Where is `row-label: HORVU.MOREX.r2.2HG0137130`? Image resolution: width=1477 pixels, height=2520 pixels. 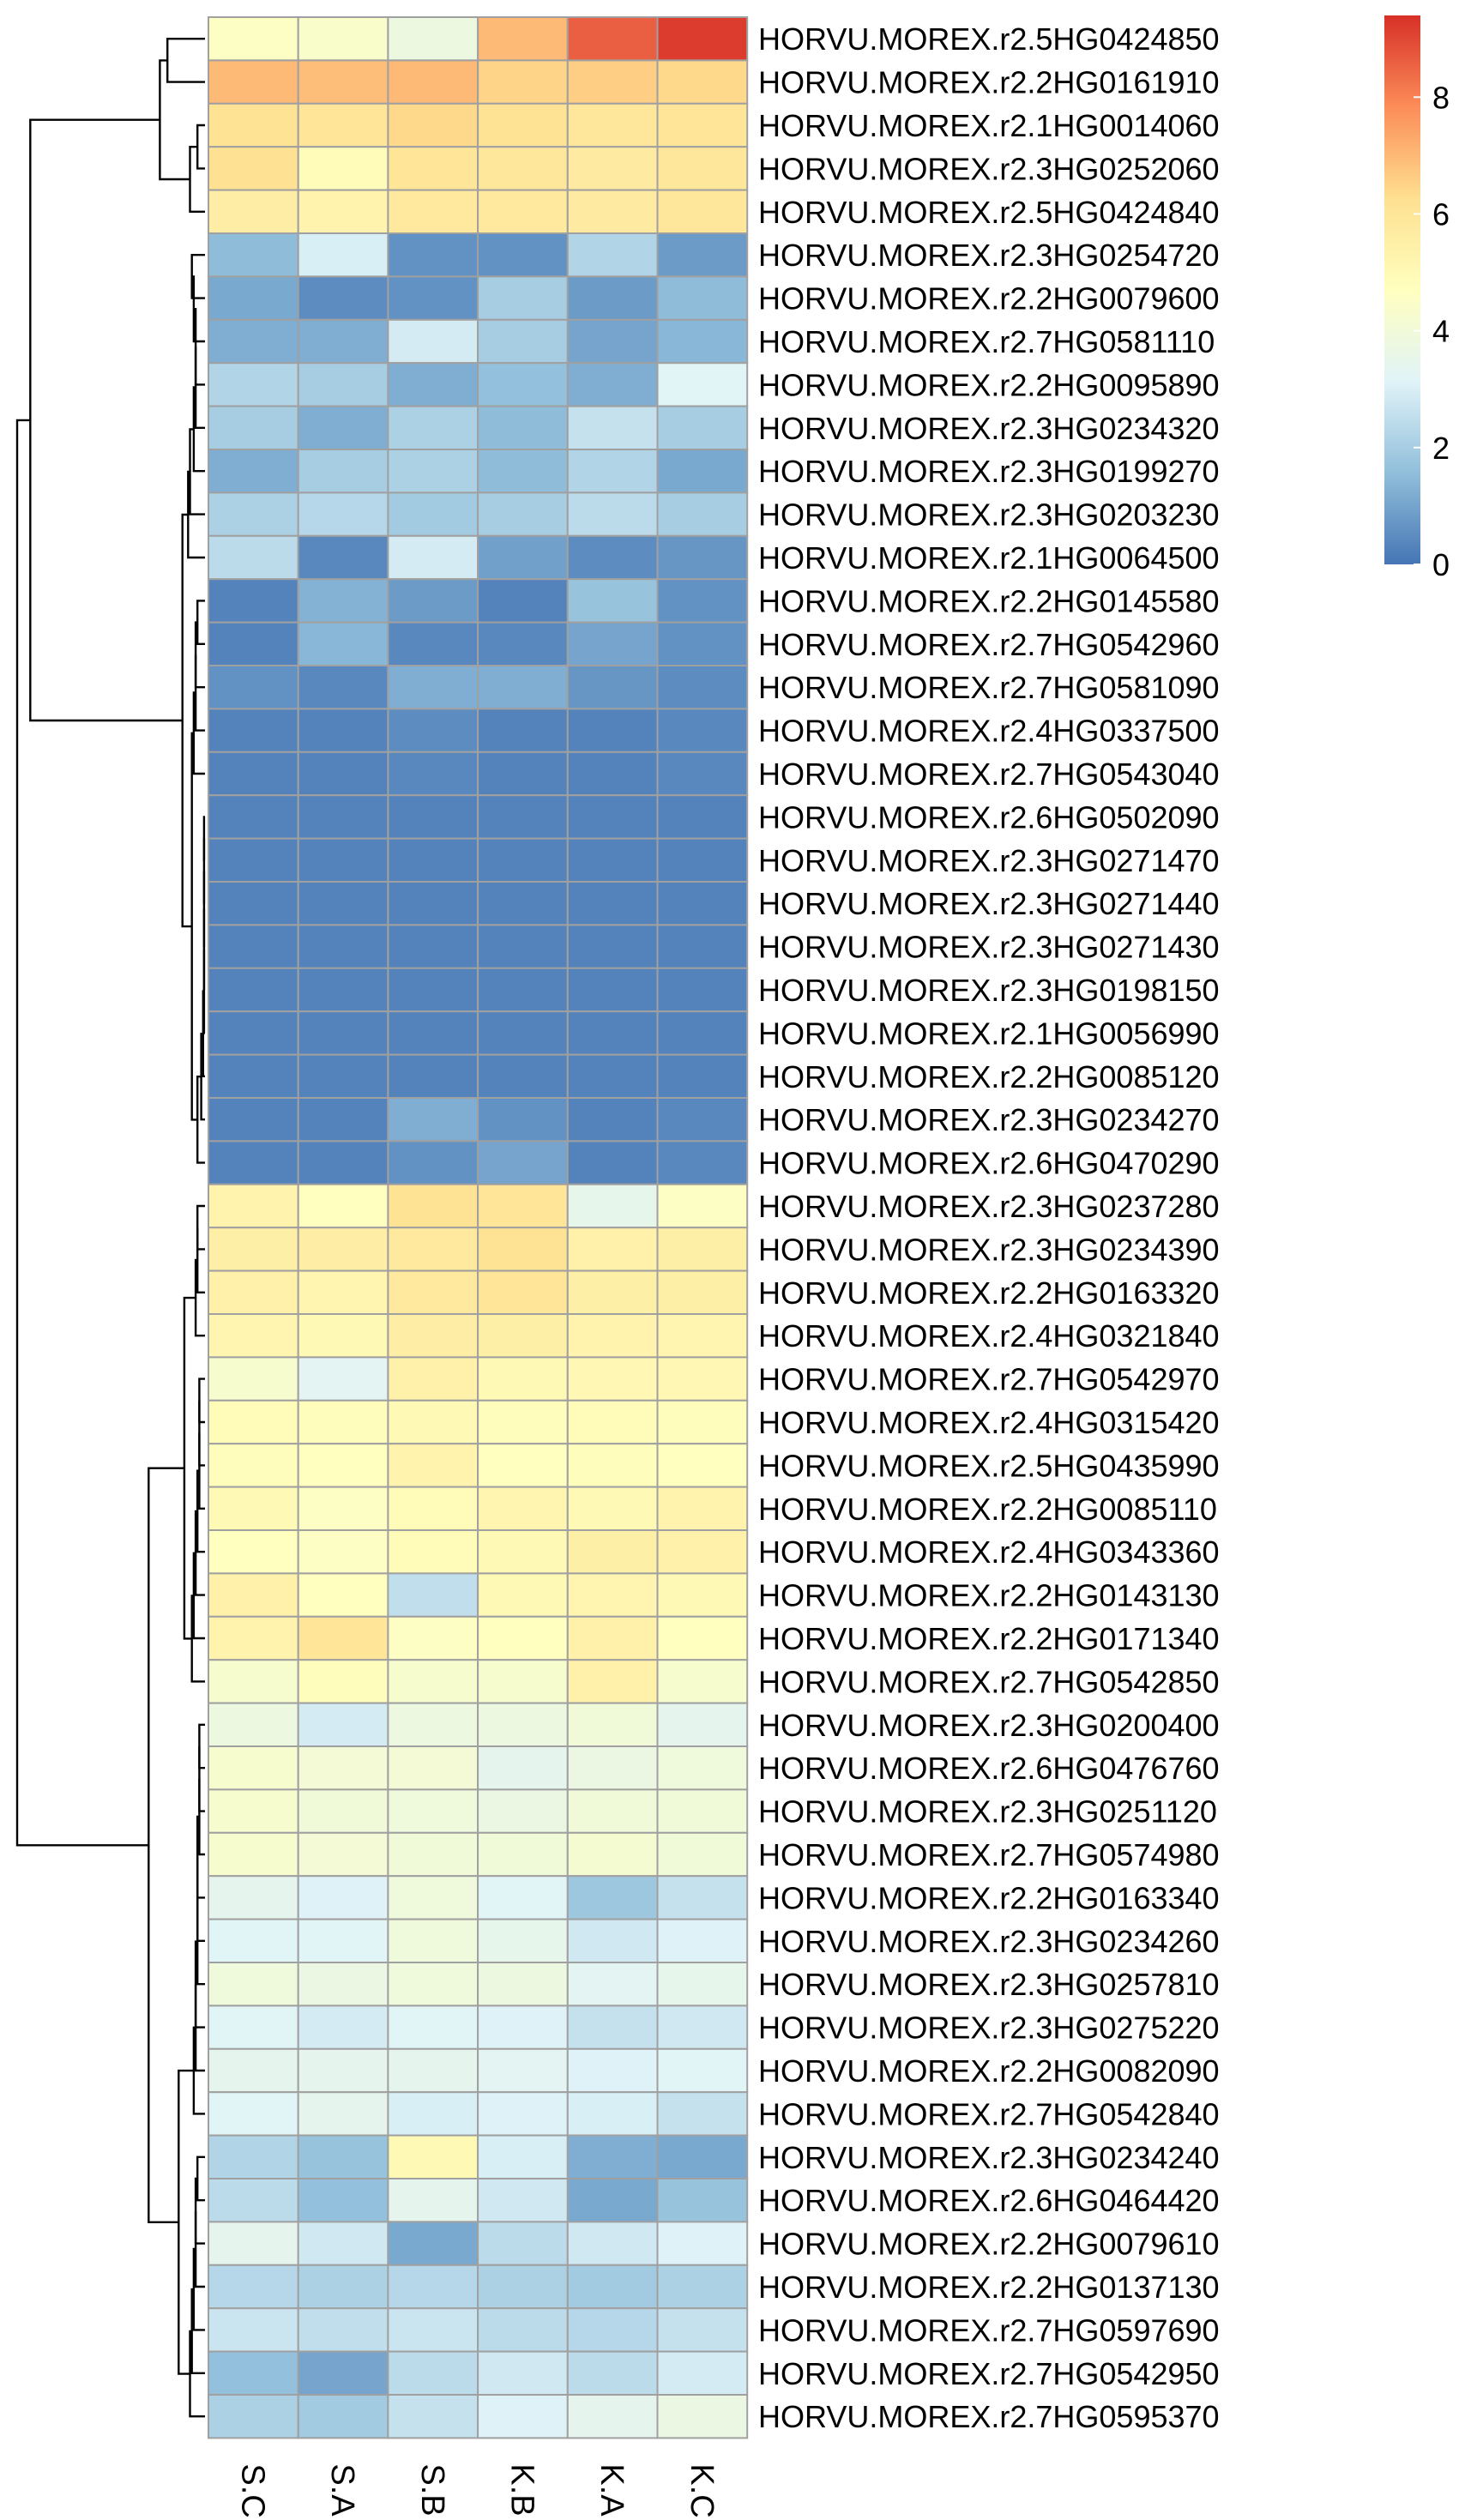
row-label: HORVU.MOREX.r2.2HG0137130 is located at coordinates (989, 2287).